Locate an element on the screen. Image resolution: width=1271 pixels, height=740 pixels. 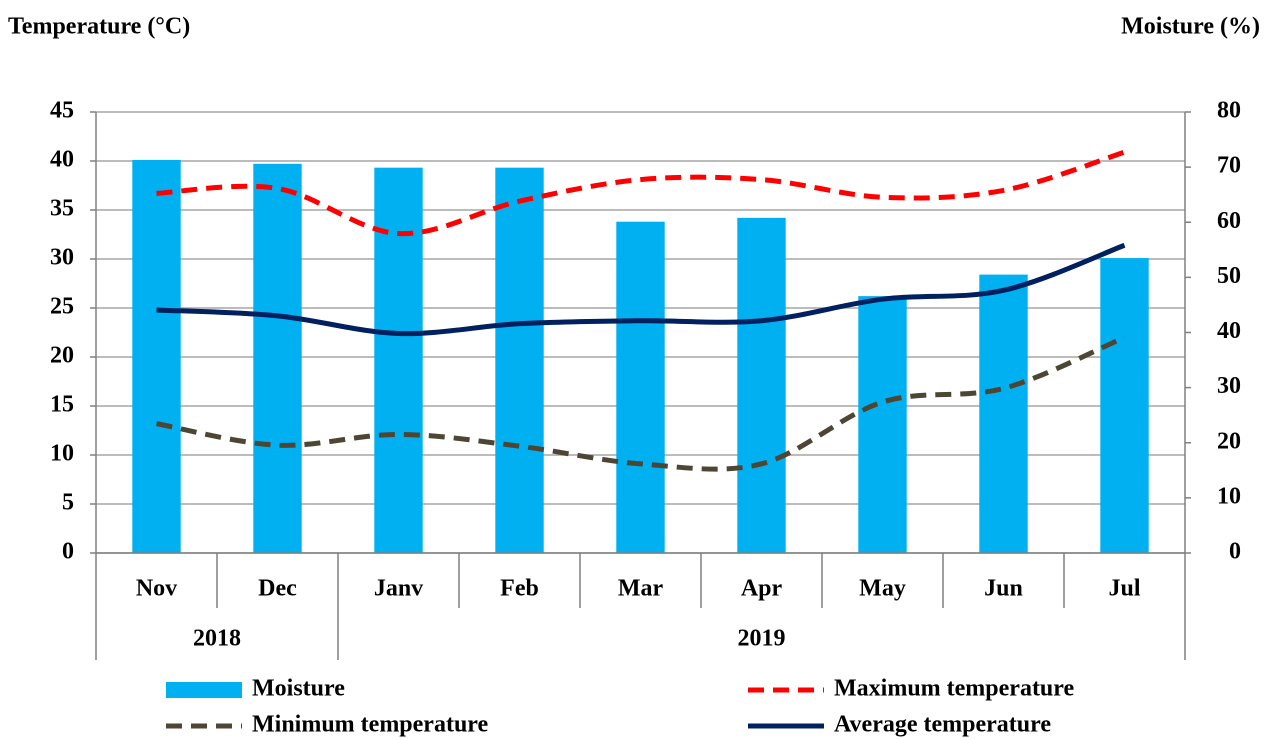
y-tick-label: 40 is located at coordinates (62, 160).